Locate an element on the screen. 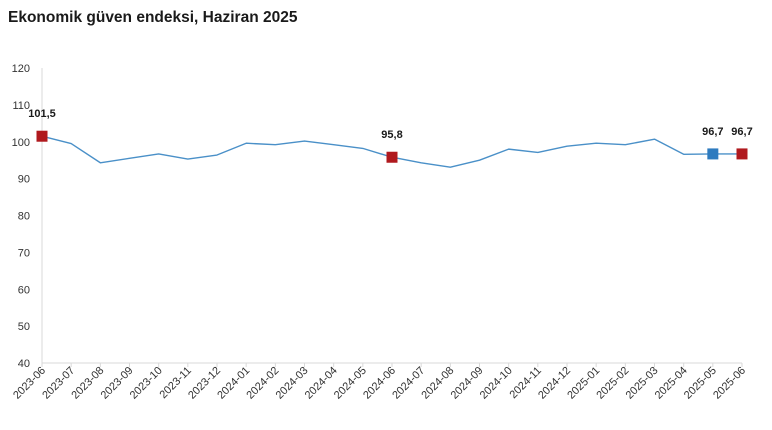 Image resolution: width=772 pixels, height=430 pixels. y-tick-label: 80 is located at coordinates (24, 217).